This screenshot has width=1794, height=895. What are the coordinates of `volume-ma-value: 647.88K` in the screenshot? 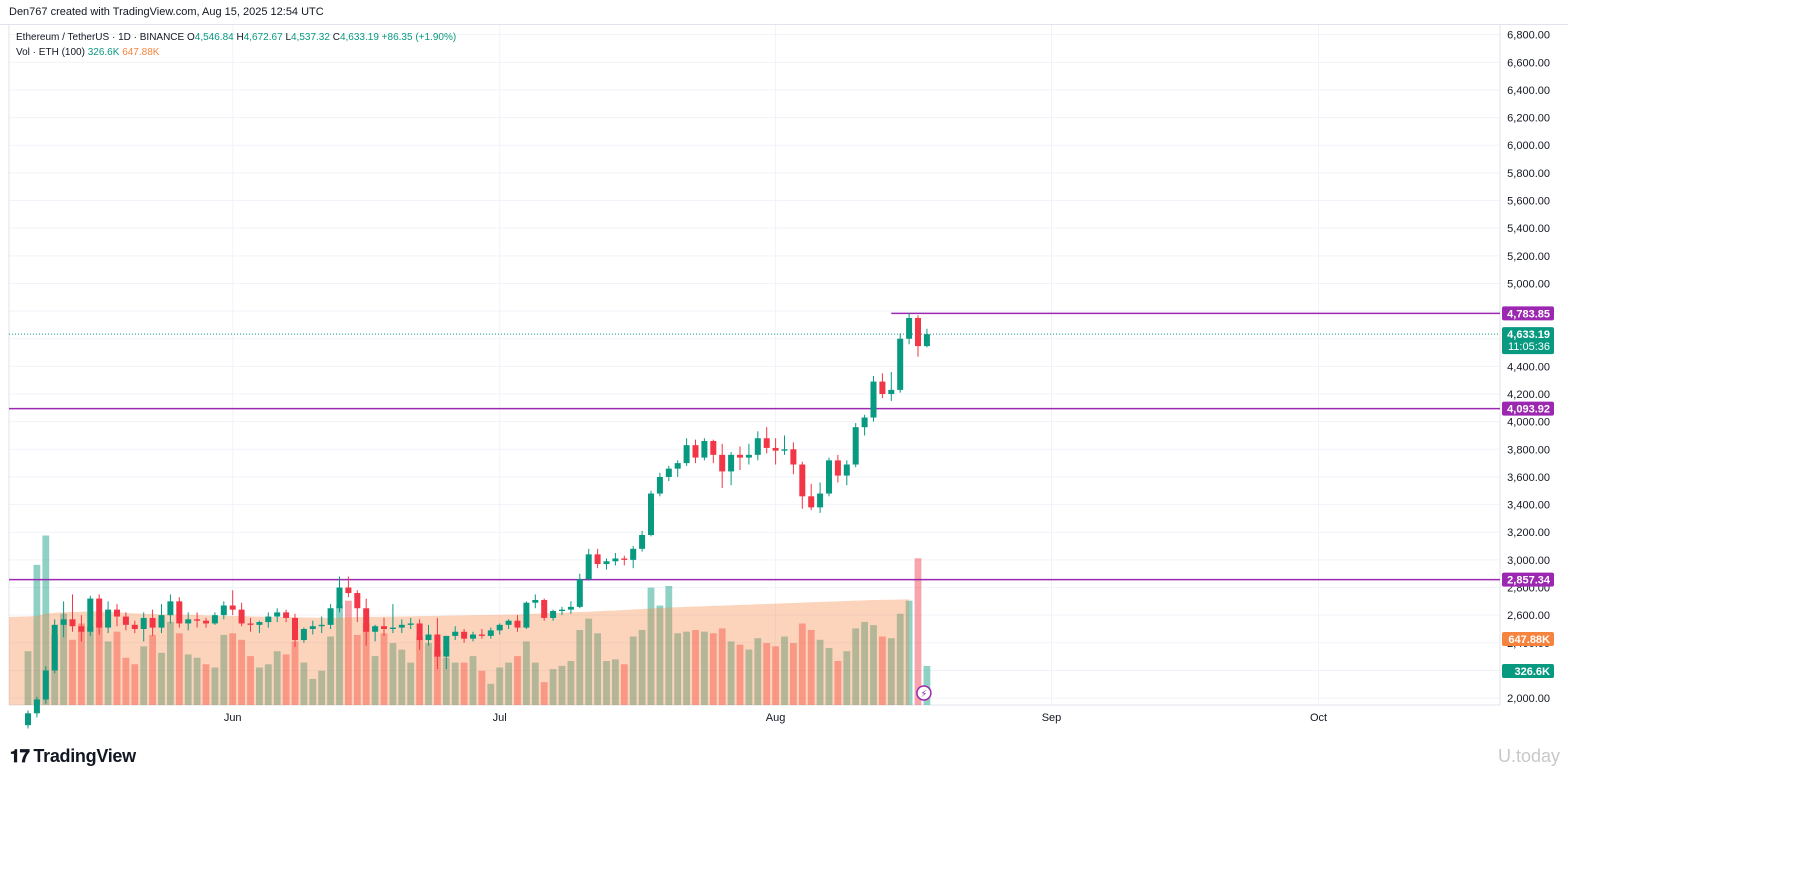 It's located at (141, 52).